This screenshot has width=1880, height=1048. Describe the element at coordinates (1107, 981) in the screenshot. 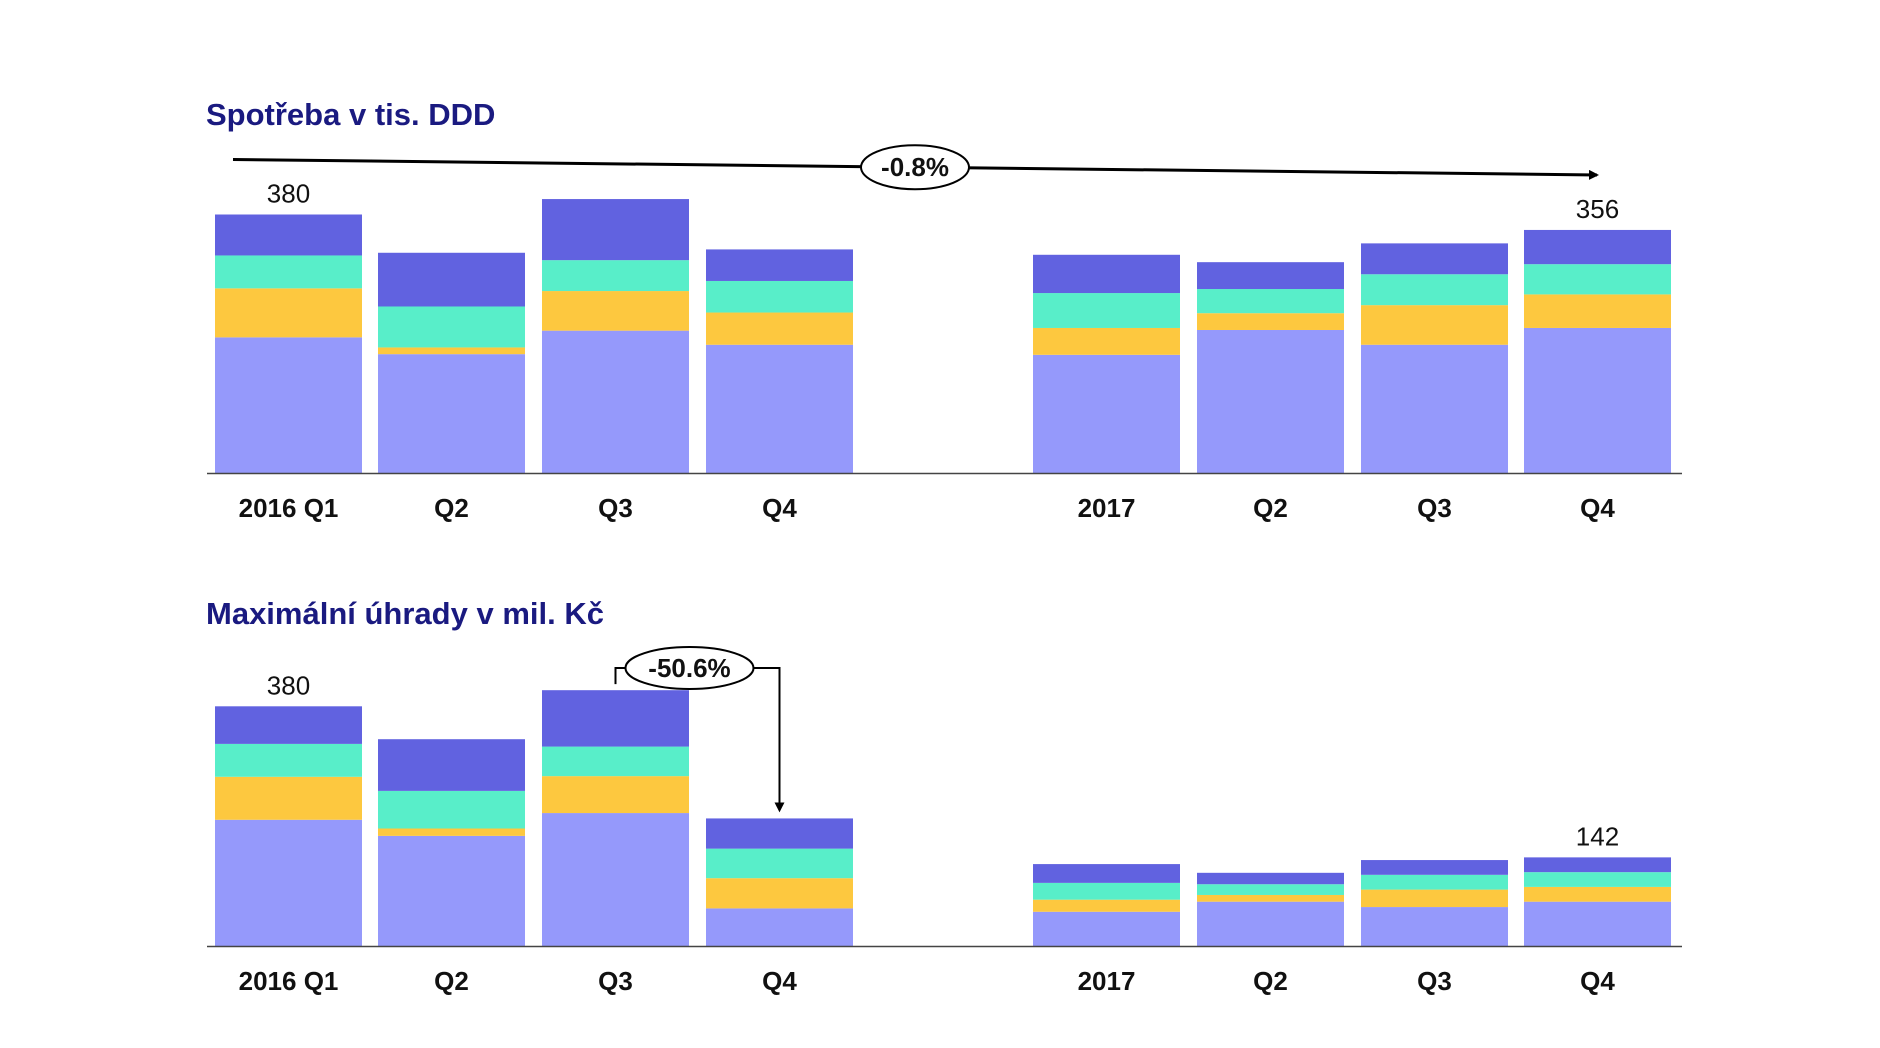

I see `chart-2-x-tick-5: 2017` at that location.